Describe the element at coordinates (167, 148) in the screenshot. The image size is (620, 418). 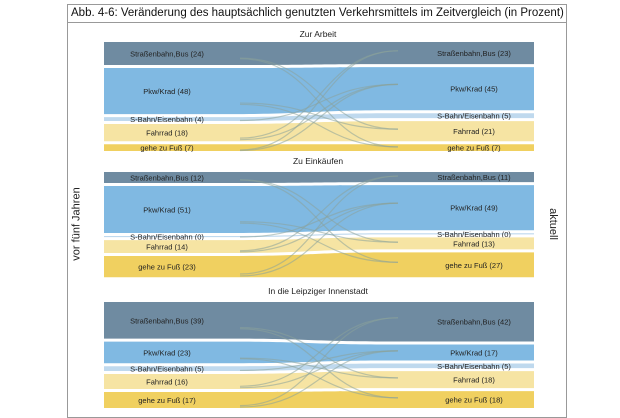
I see `left-label: gehe zu Fuß (7)` at that location.